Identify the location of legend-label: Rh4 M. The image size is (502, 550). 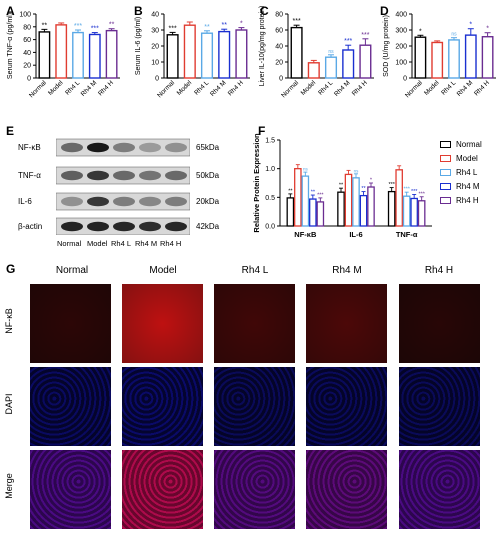
(468, 186).